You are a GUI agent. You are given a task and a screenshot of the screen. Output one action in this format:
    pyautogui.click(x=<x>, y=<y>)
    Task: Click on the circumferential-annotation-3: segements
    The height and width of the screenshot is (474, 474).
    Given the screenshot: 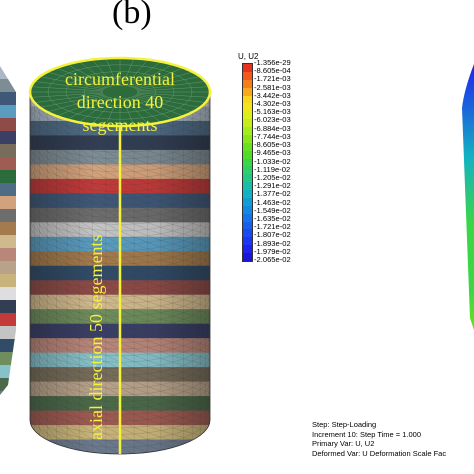 What is the action you would take?
    pyautogui.click(x=120, y=125)
    